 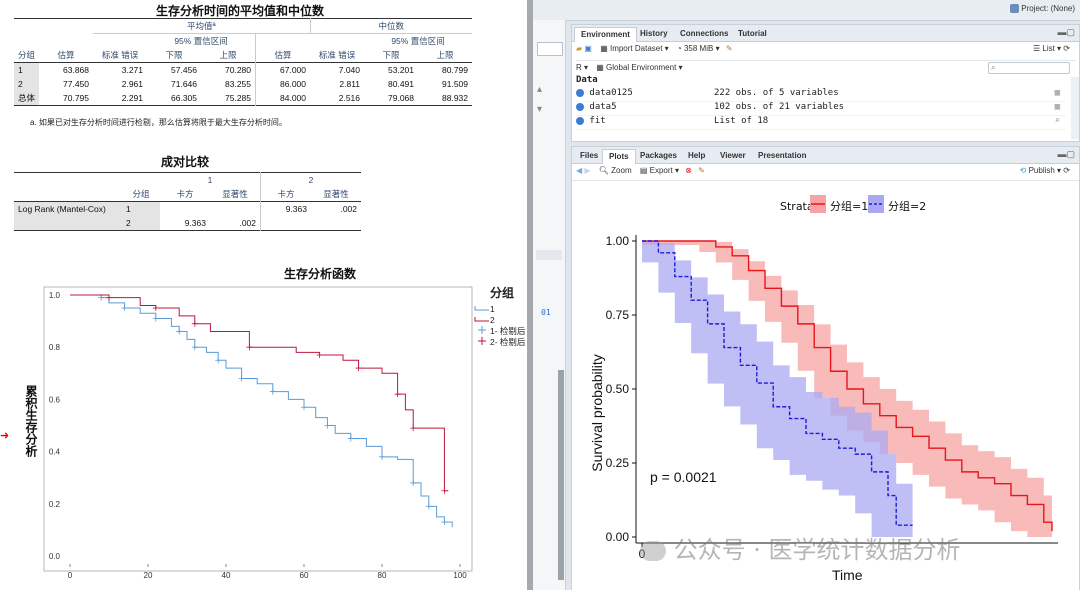 What do you see at coordinates (639, 67) in the screenshot?
I see `scope-select: ▦ Global Environment ▾` at bounding box center [639, 67].